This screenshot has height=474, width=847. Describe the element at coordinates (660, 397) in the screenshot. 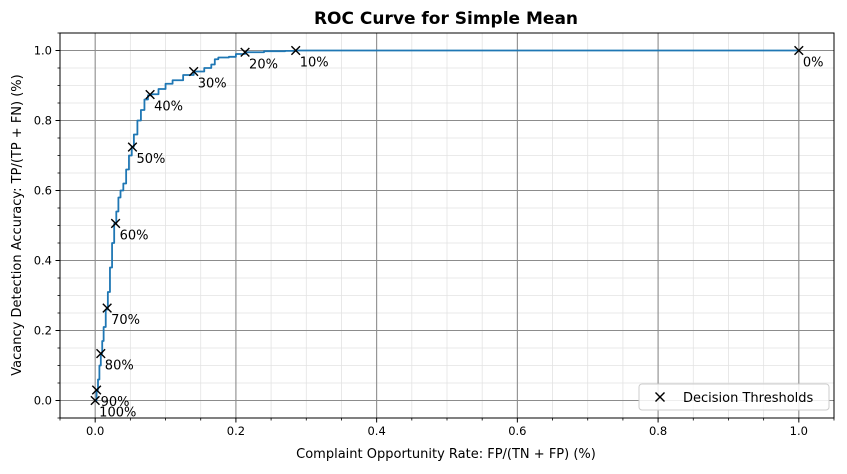

I see `legend-marker-icon` at that location.